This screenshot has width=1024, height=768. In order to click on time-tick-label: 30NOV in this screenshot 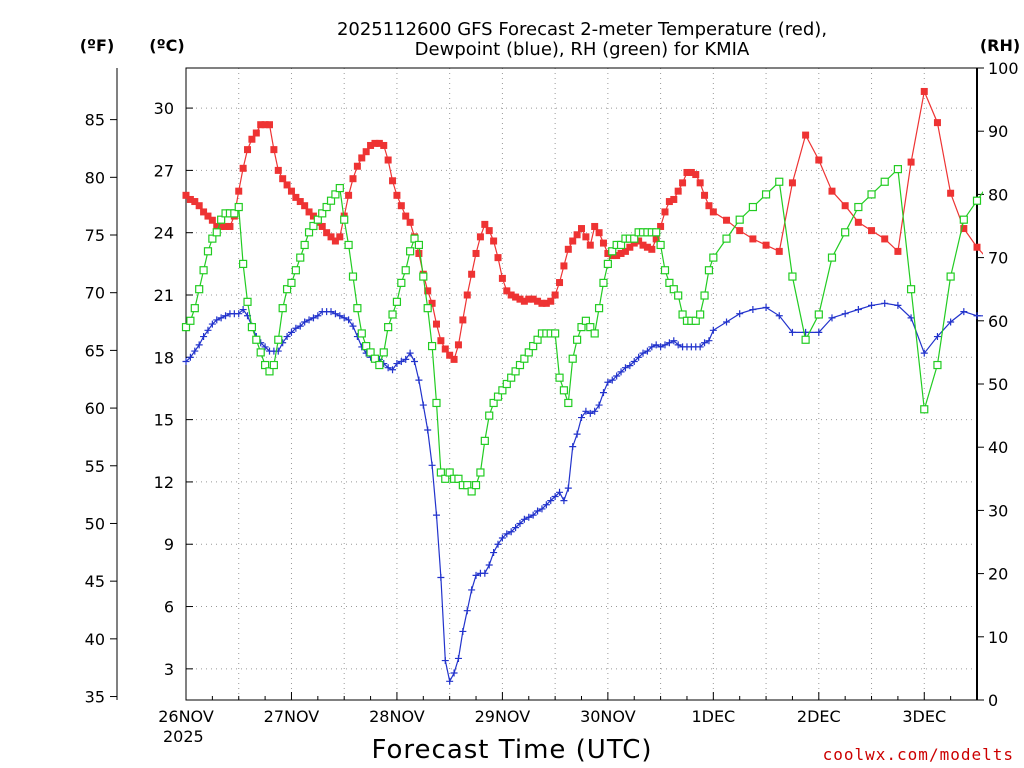, I will do `click(608, 716)`.